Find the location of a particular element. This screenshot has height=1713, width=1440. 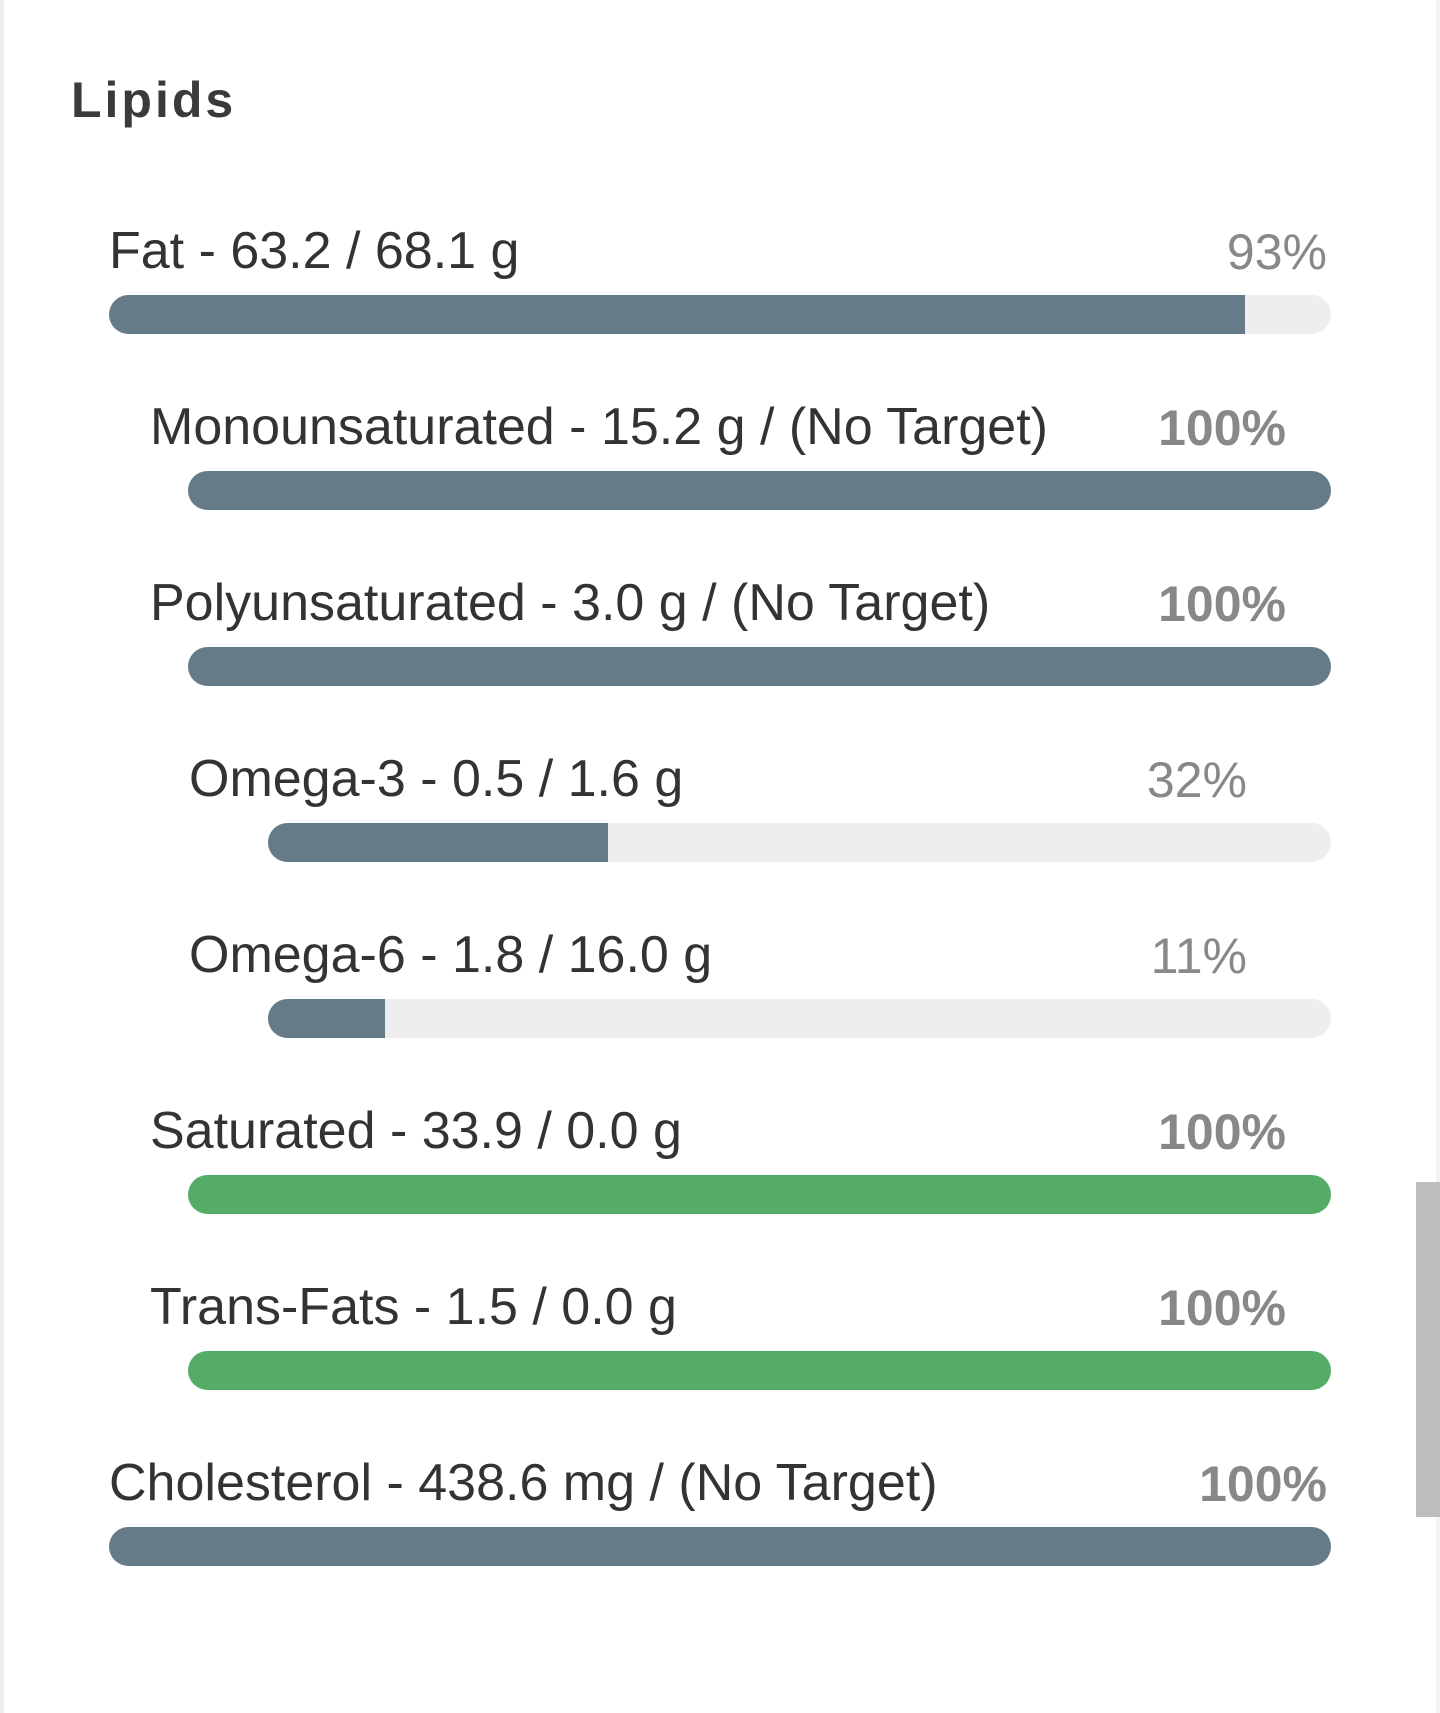

nutrient-label: Polyunsaturated - 3.0 g / (No Target) is located at coordinates (570, 603).